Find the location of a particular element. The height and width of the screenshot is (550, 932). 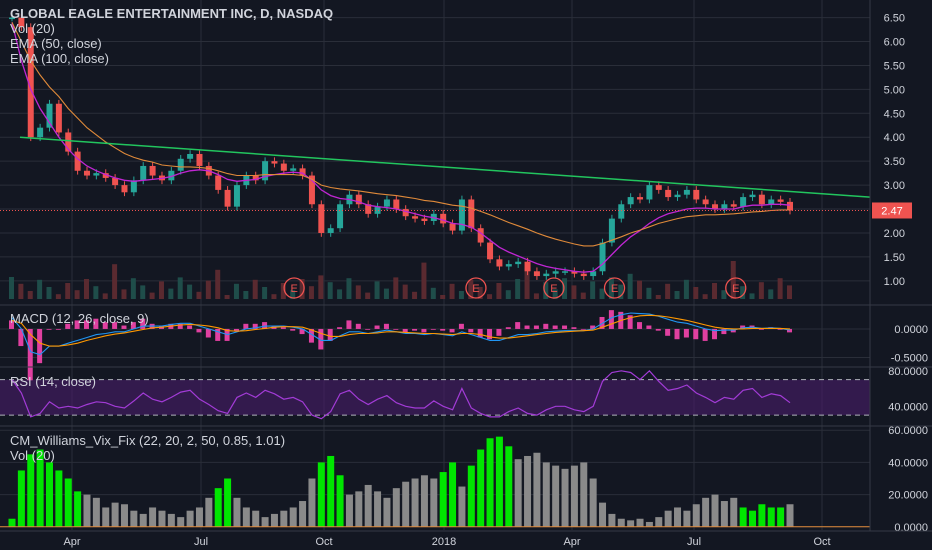

y-tick-label: 3.00 is located at coordinates (894, 186).